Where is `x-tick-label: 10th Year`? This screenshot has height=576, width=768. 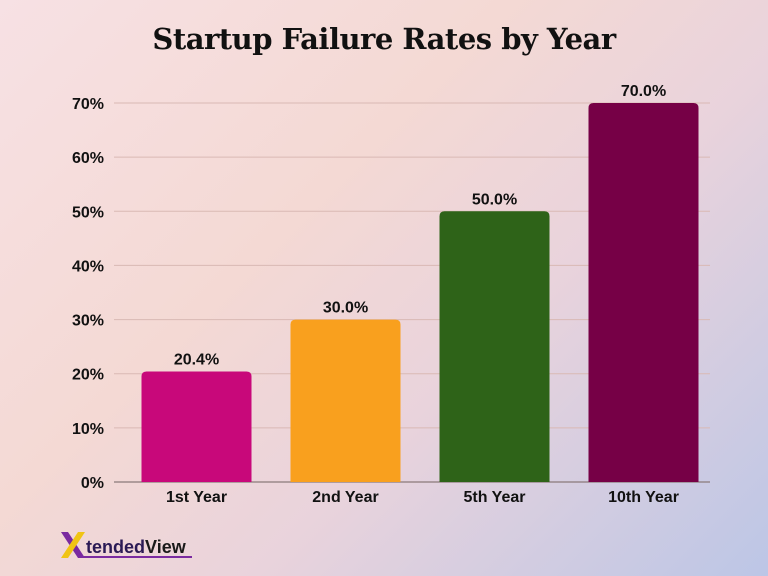
x-tick-label: 10th Year is located at coordinates (643, 497).